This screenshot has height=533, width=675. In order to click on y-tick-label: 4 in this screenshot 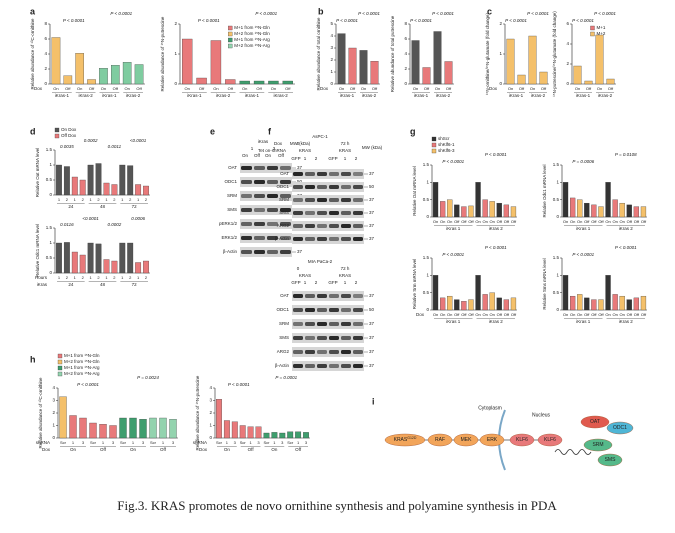, I will do `click(53, 387)`.